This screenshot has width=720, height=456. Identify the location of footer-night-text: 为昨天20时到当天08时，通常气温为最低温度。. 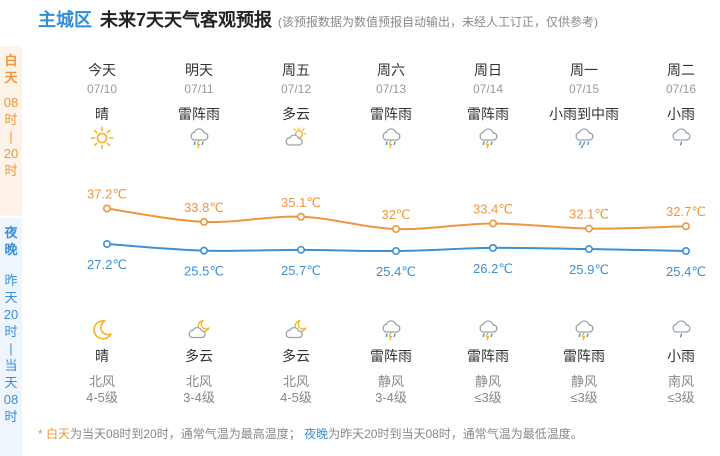
(455, 434).